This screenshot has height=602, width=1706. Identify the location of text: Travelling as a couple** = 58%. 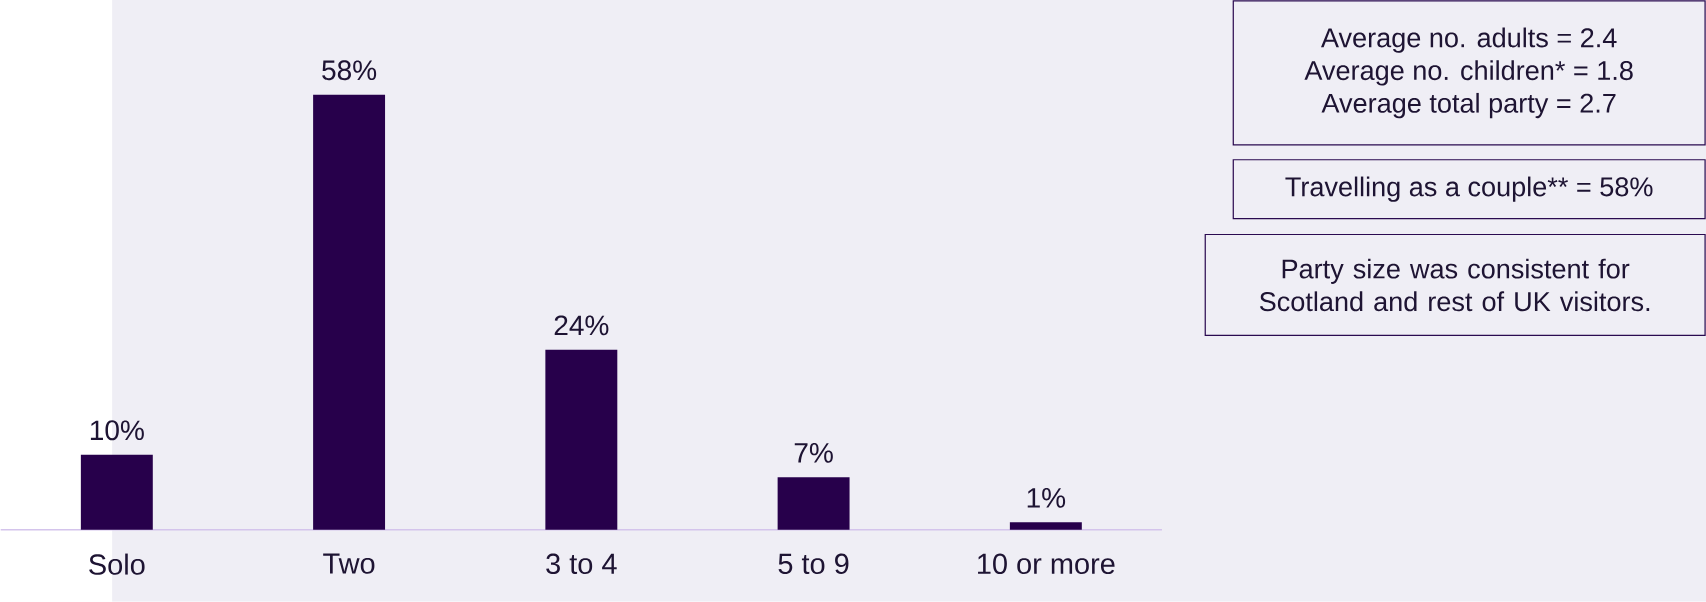
(1469, 189).